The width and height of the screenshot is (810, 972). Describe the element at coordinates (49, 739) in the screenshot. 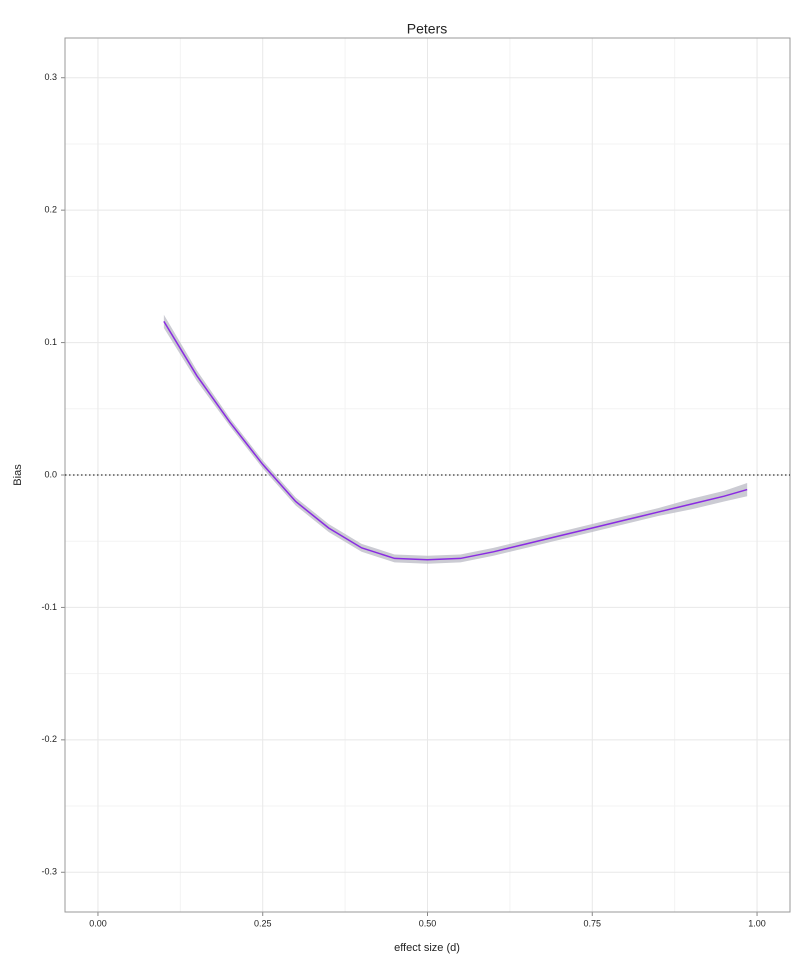

I see `y-tick-label: -0.2` at that location.